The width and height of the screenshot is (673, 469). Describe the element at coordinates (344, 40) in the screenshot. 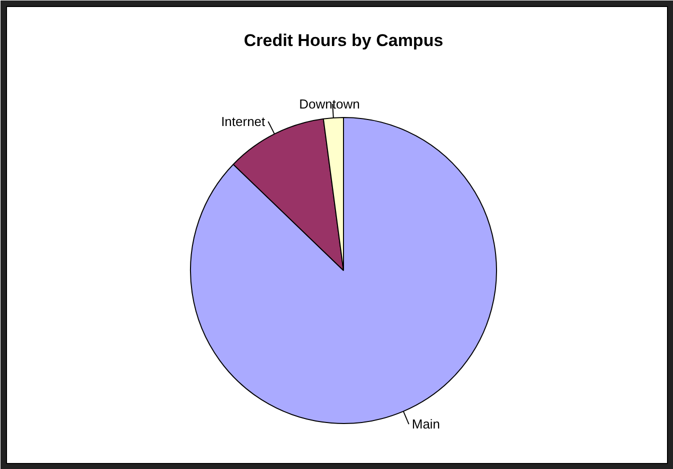

I see `chart-title: Credit Hours by Campus` at that location.